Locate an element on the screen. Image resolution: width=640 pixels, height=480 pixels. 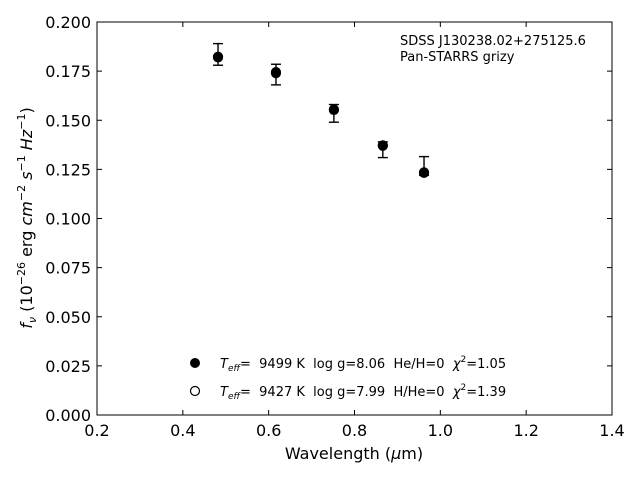
x-tick-label: 1.0 is located at coordinates (440, 430).